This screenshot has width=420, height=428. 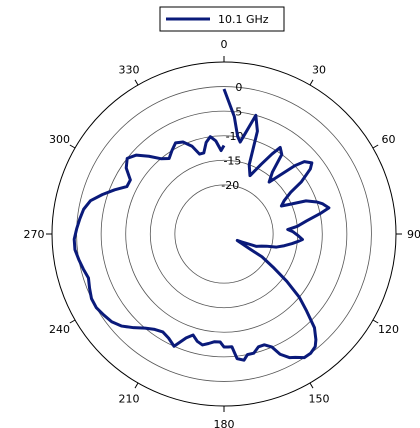 What do you see at coordinates (232, 136) in the screenshot?
I see `r-tick-labels: -20-15-10-50` at bounding box center [232, 136].